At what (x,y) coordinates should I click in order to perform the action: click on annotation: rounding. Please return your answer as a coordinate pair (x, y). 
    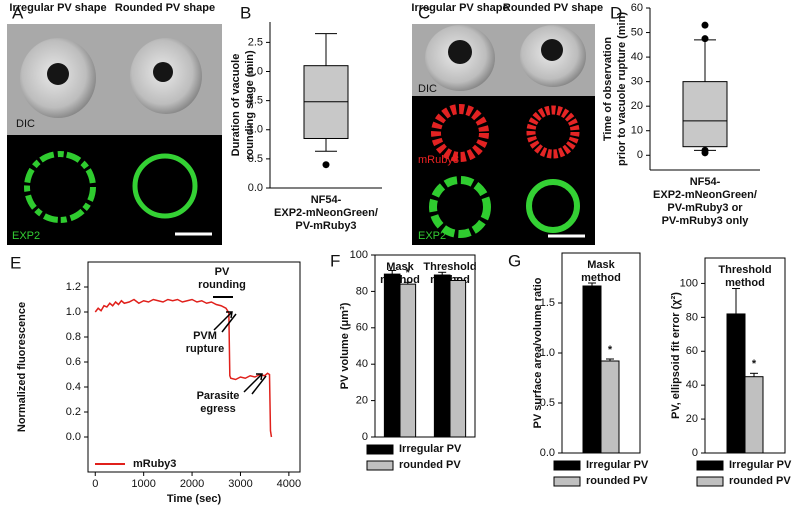
    Looking at the image, I should click on (222, 285).